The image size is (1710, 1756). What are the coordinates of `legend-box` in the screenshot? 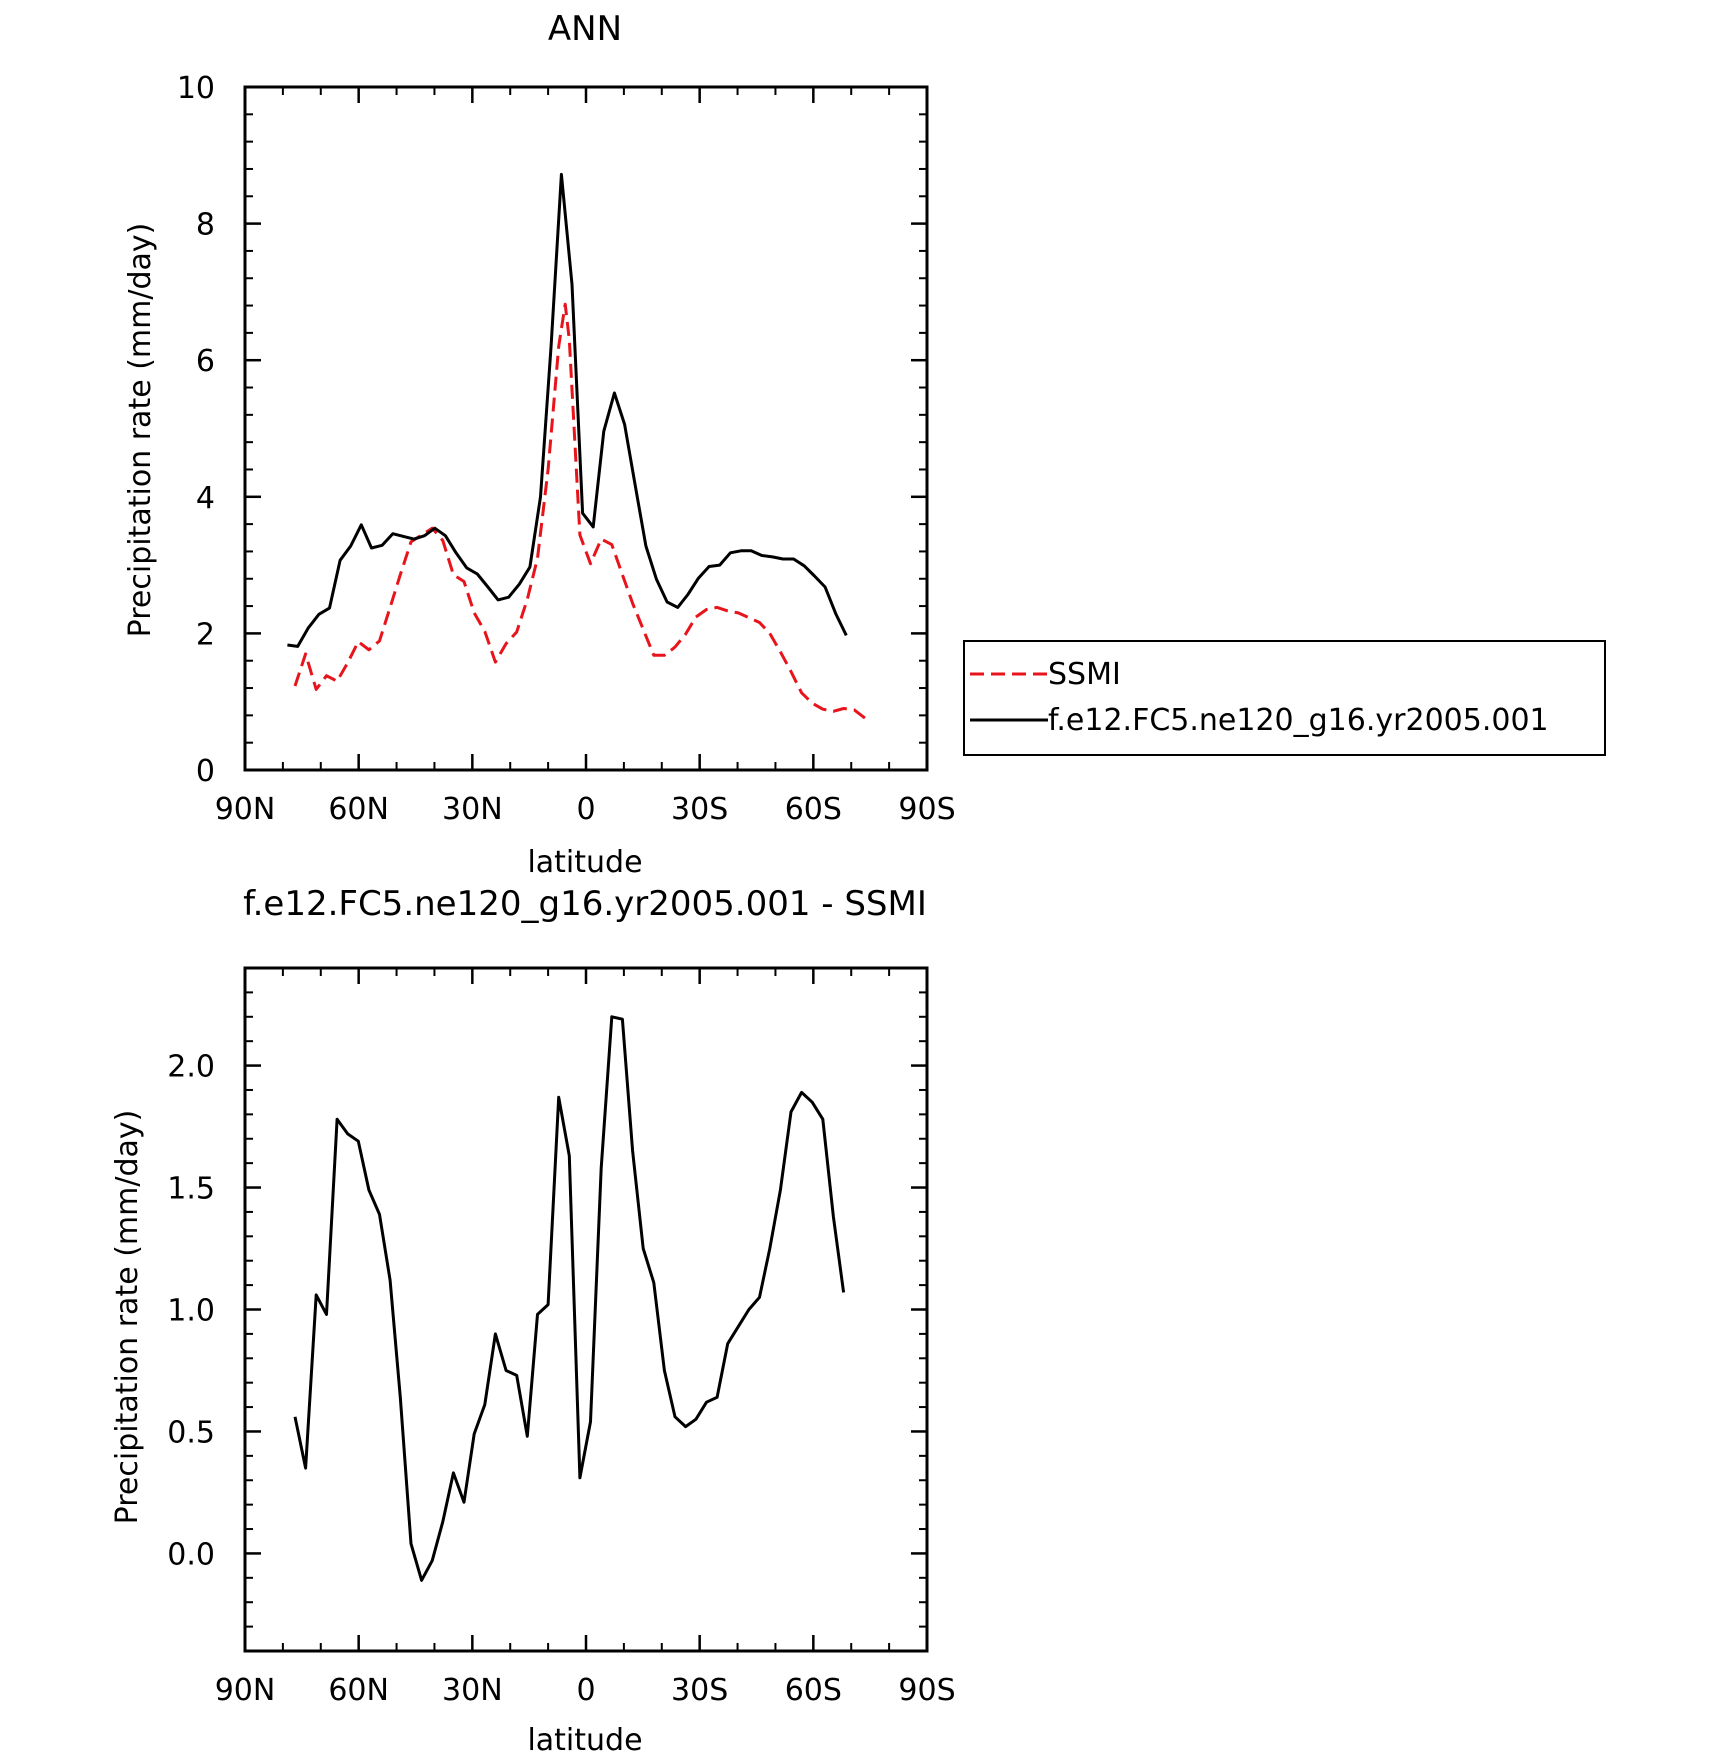 It's located at (1284, 698).